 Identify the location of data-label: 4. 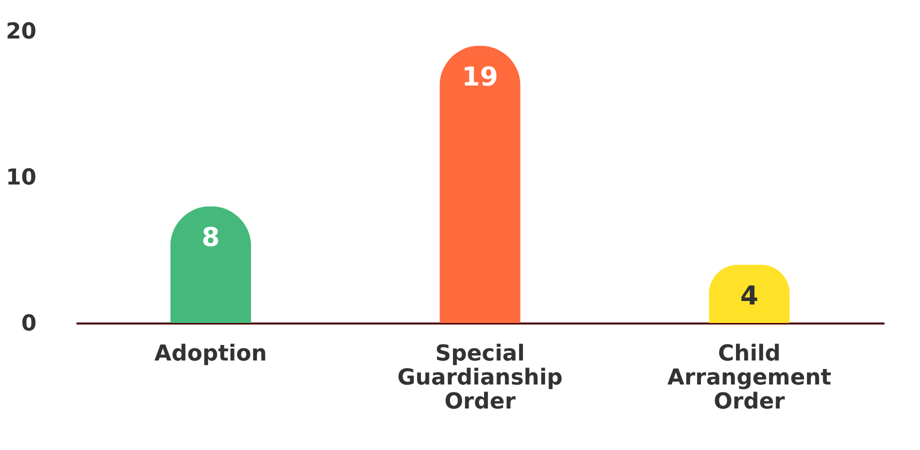
(749, 297).